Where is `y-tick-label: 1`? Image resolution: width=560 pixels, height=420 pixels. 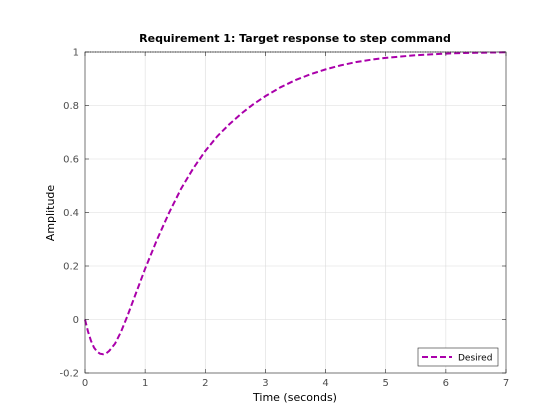 y-tick-label: 1 is located at coordinates (76, 53).